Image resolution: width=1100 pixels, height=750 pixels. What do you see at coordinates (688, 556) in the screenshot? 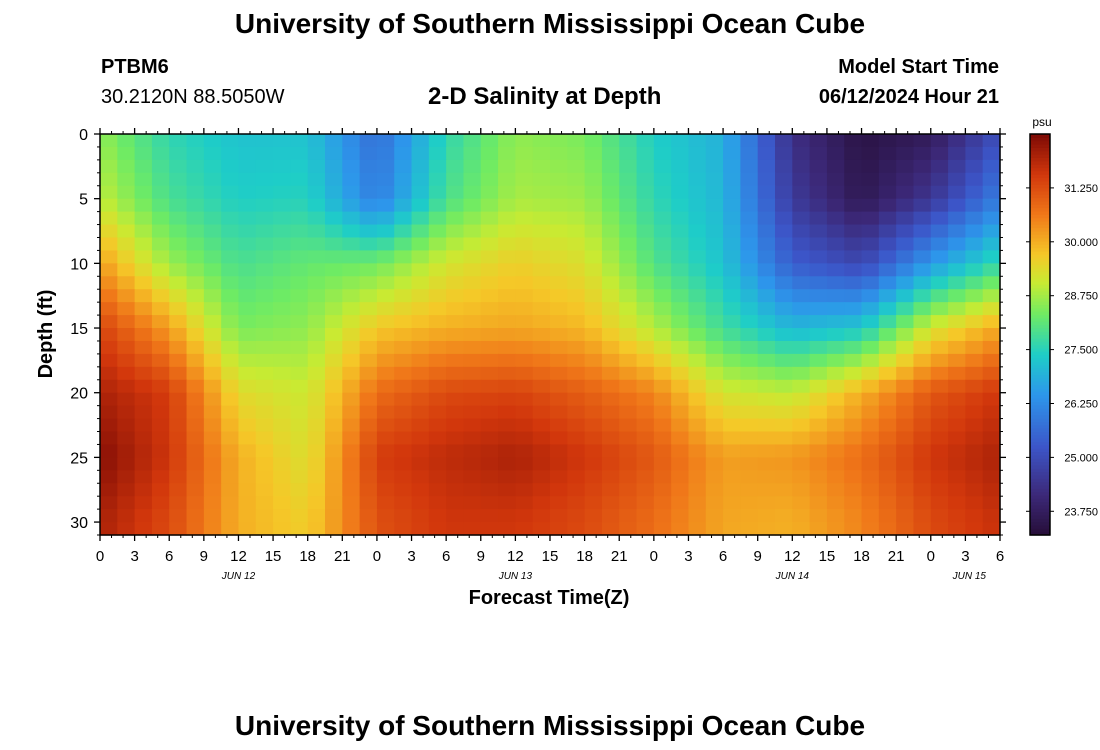
I see `x-tick-label: 3` at bounding box center [688, 556].